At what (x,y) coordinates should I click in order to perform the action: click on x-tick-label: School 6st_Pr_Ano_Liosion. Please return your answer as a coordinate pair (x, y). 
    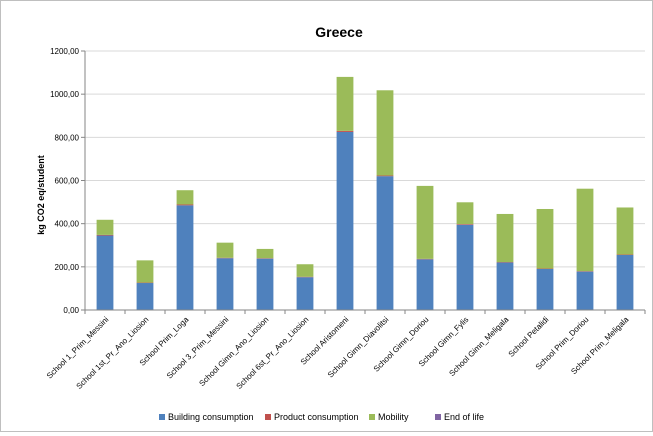
    Looking at the image, I should click on (273, 353).